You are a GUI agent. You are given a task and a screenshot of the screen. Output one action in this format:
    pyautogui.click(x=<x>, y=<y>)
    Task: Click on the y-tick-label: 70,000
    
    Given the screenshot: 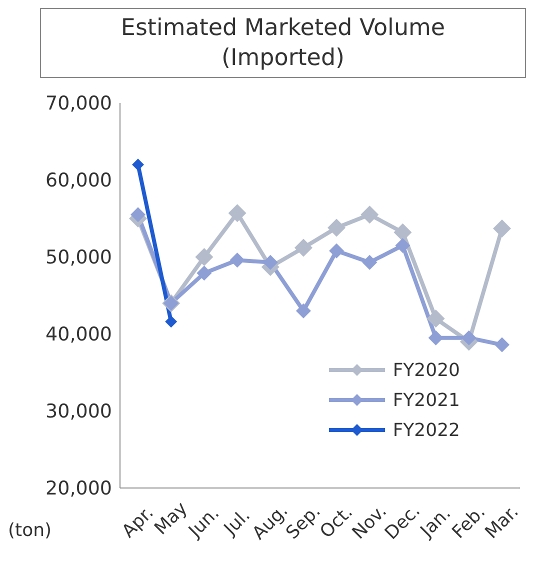 What is the action you would take?
    pyautogui.click(x=79, y=103)
    